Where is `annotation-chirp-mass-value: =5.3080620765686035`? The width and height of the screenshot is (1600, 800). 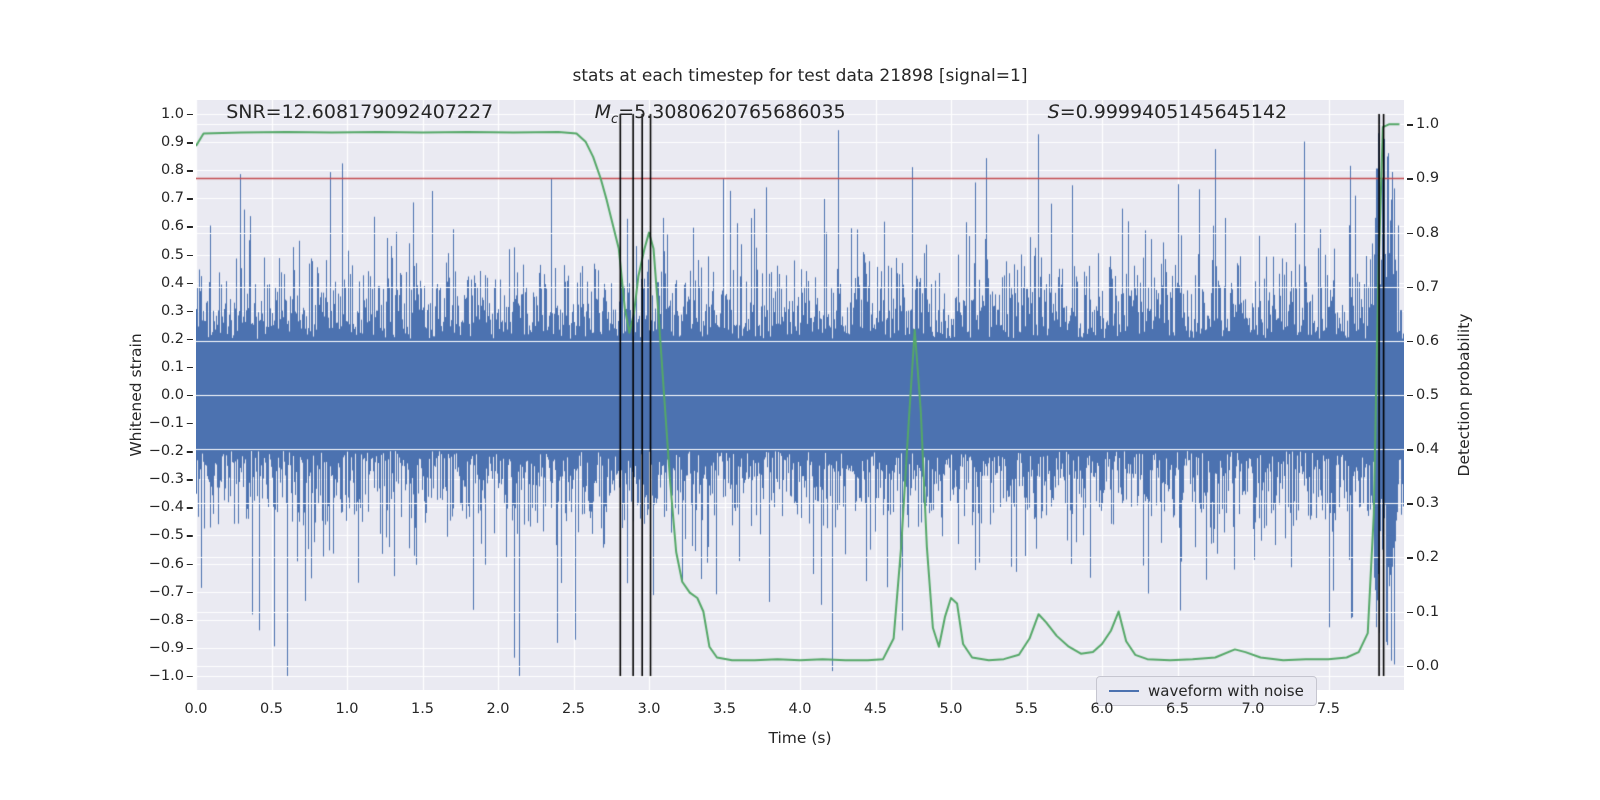
annotation-chirp-mass-value: =5.3080620765686035 is located at coordinates (732, 112).